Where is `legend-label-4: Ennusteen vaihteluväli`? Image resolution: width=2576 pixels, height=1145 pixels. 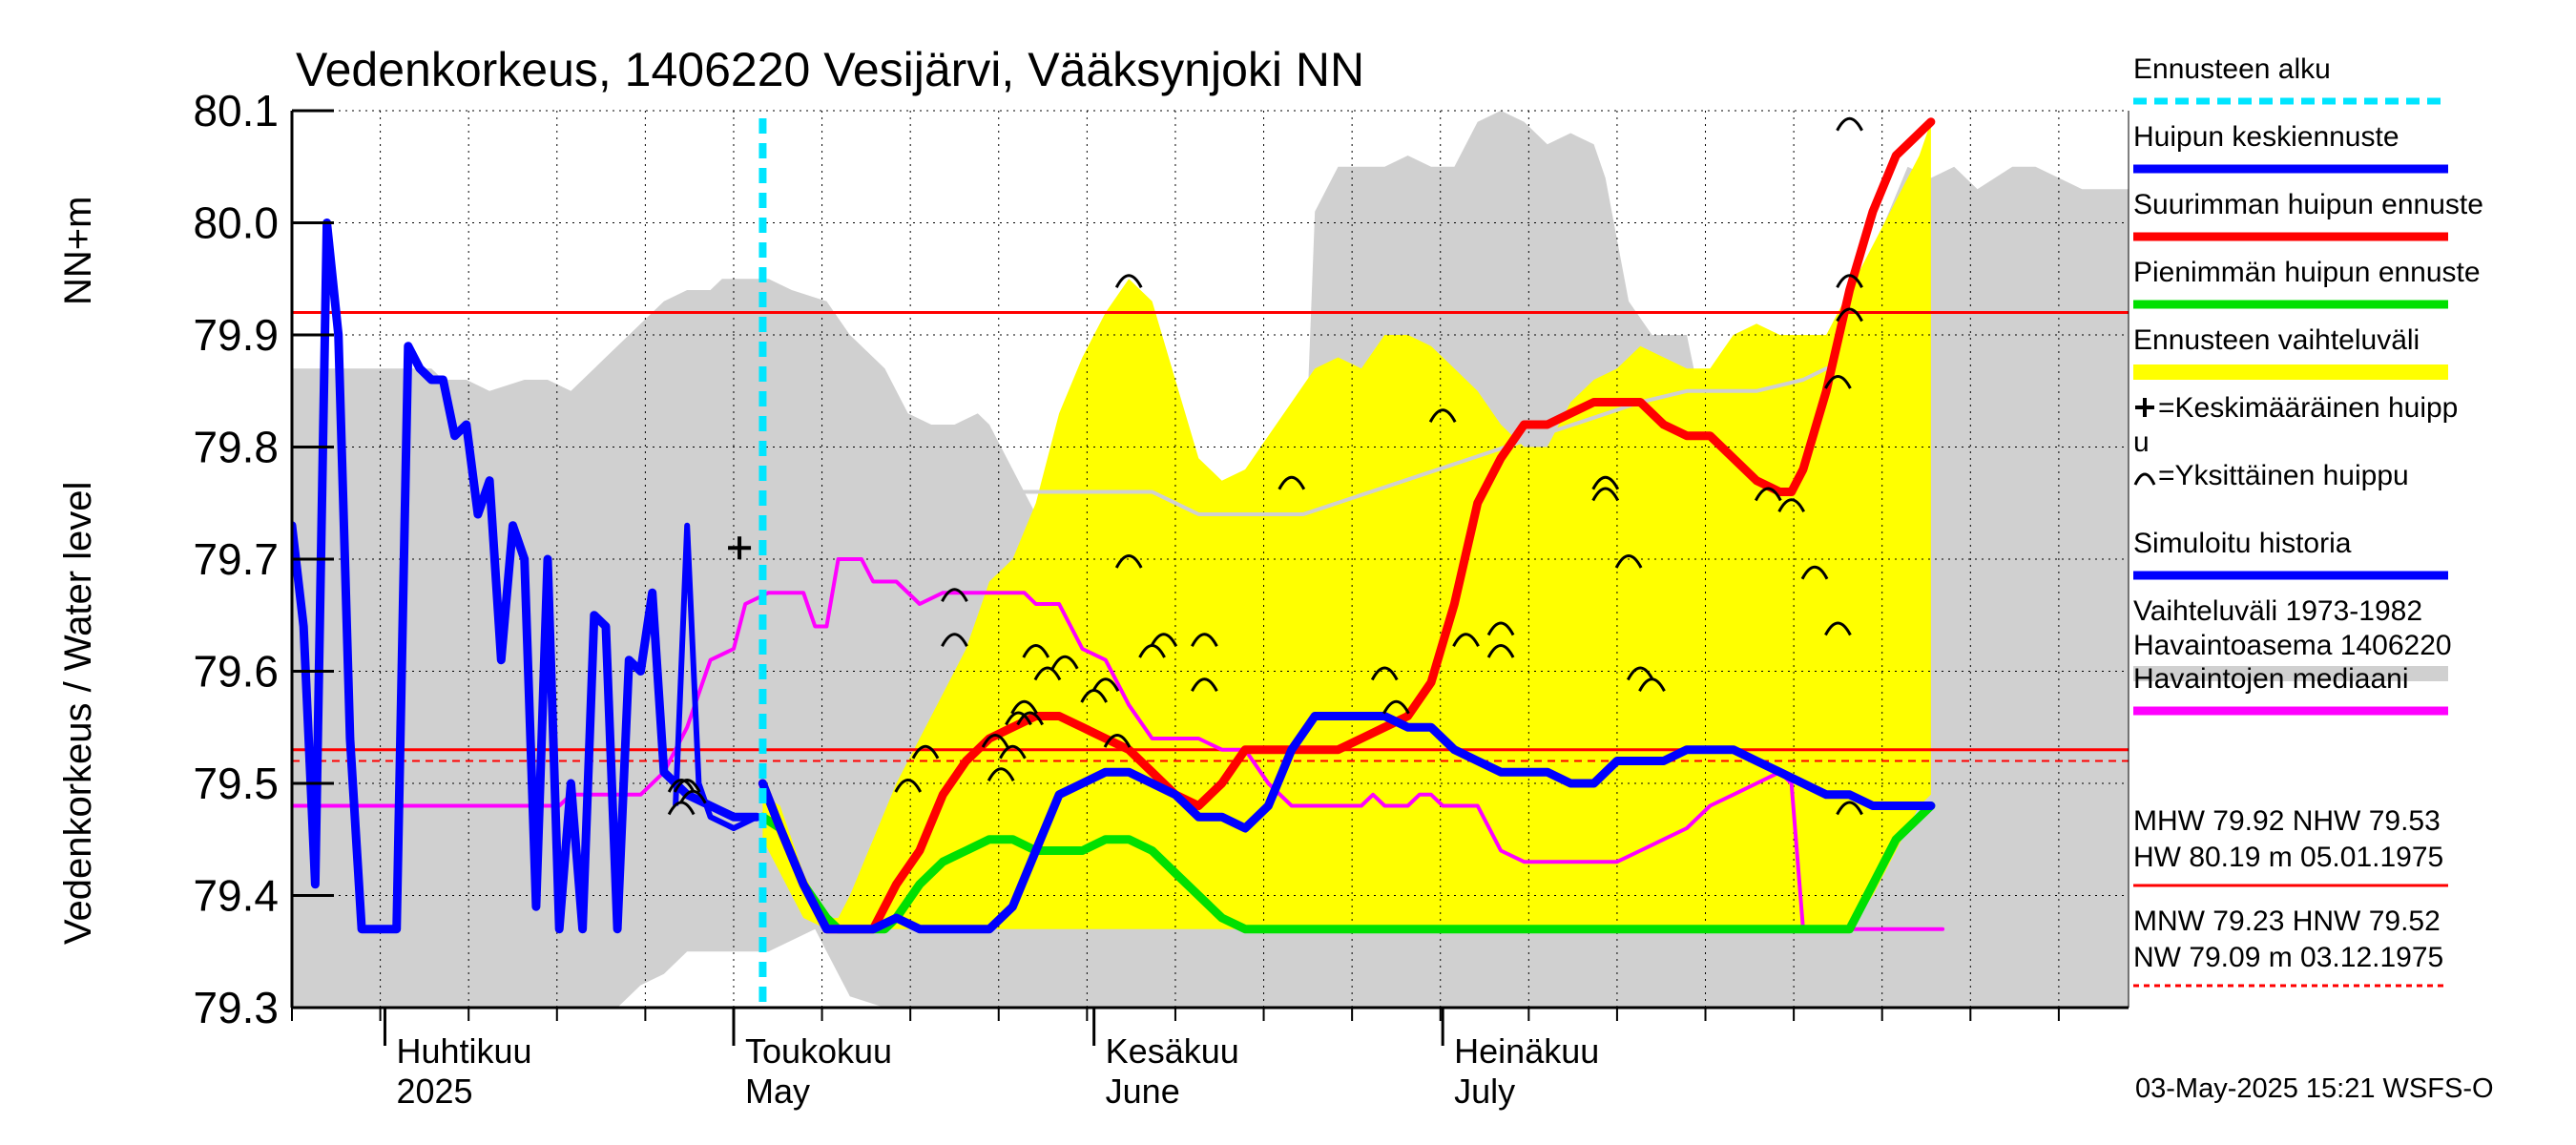
legend-label-4: Ennusteen vaihteluväli is located at coordinates (2276, 340).